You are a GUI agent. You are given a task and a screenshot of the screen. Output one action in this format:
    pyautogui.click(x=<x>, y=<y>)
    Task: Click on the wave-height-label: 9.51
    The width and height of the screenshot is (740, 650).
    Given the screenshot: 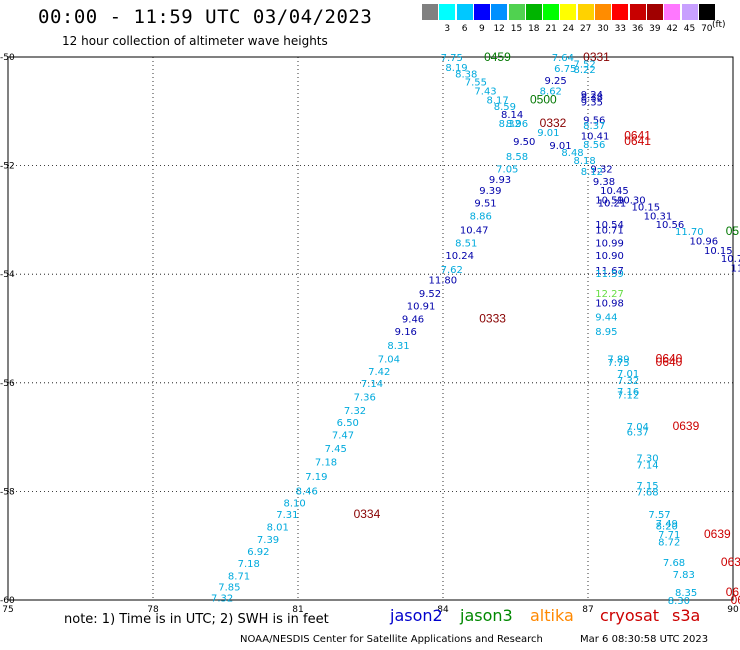 What is the action you would take?
    pyautogui.click(x=485, y=204)
    